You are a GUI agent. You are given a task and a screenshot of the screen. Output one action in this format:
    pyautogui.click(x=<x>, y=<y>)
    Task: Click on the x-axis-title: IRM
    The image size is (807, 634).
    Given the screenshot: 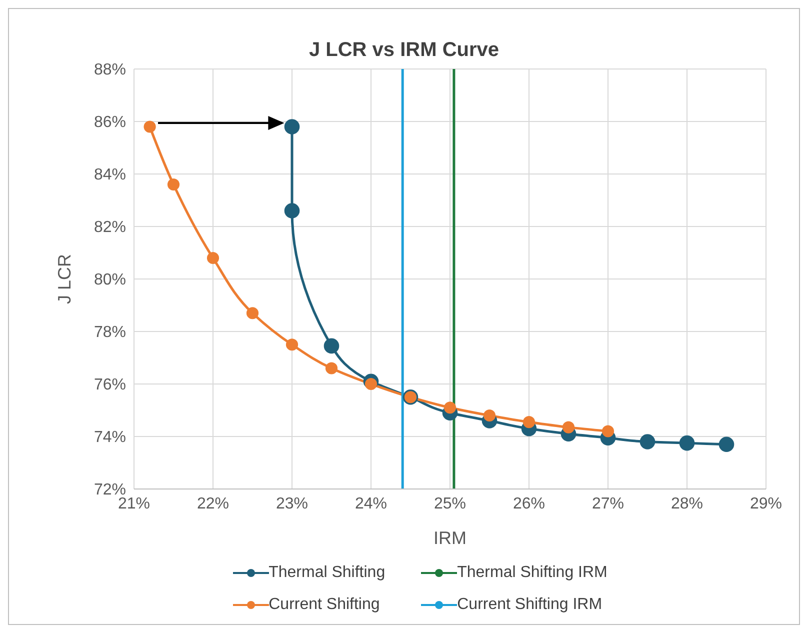 What is the action you would take?
    pyautogui.click(x=450, y=538)
    